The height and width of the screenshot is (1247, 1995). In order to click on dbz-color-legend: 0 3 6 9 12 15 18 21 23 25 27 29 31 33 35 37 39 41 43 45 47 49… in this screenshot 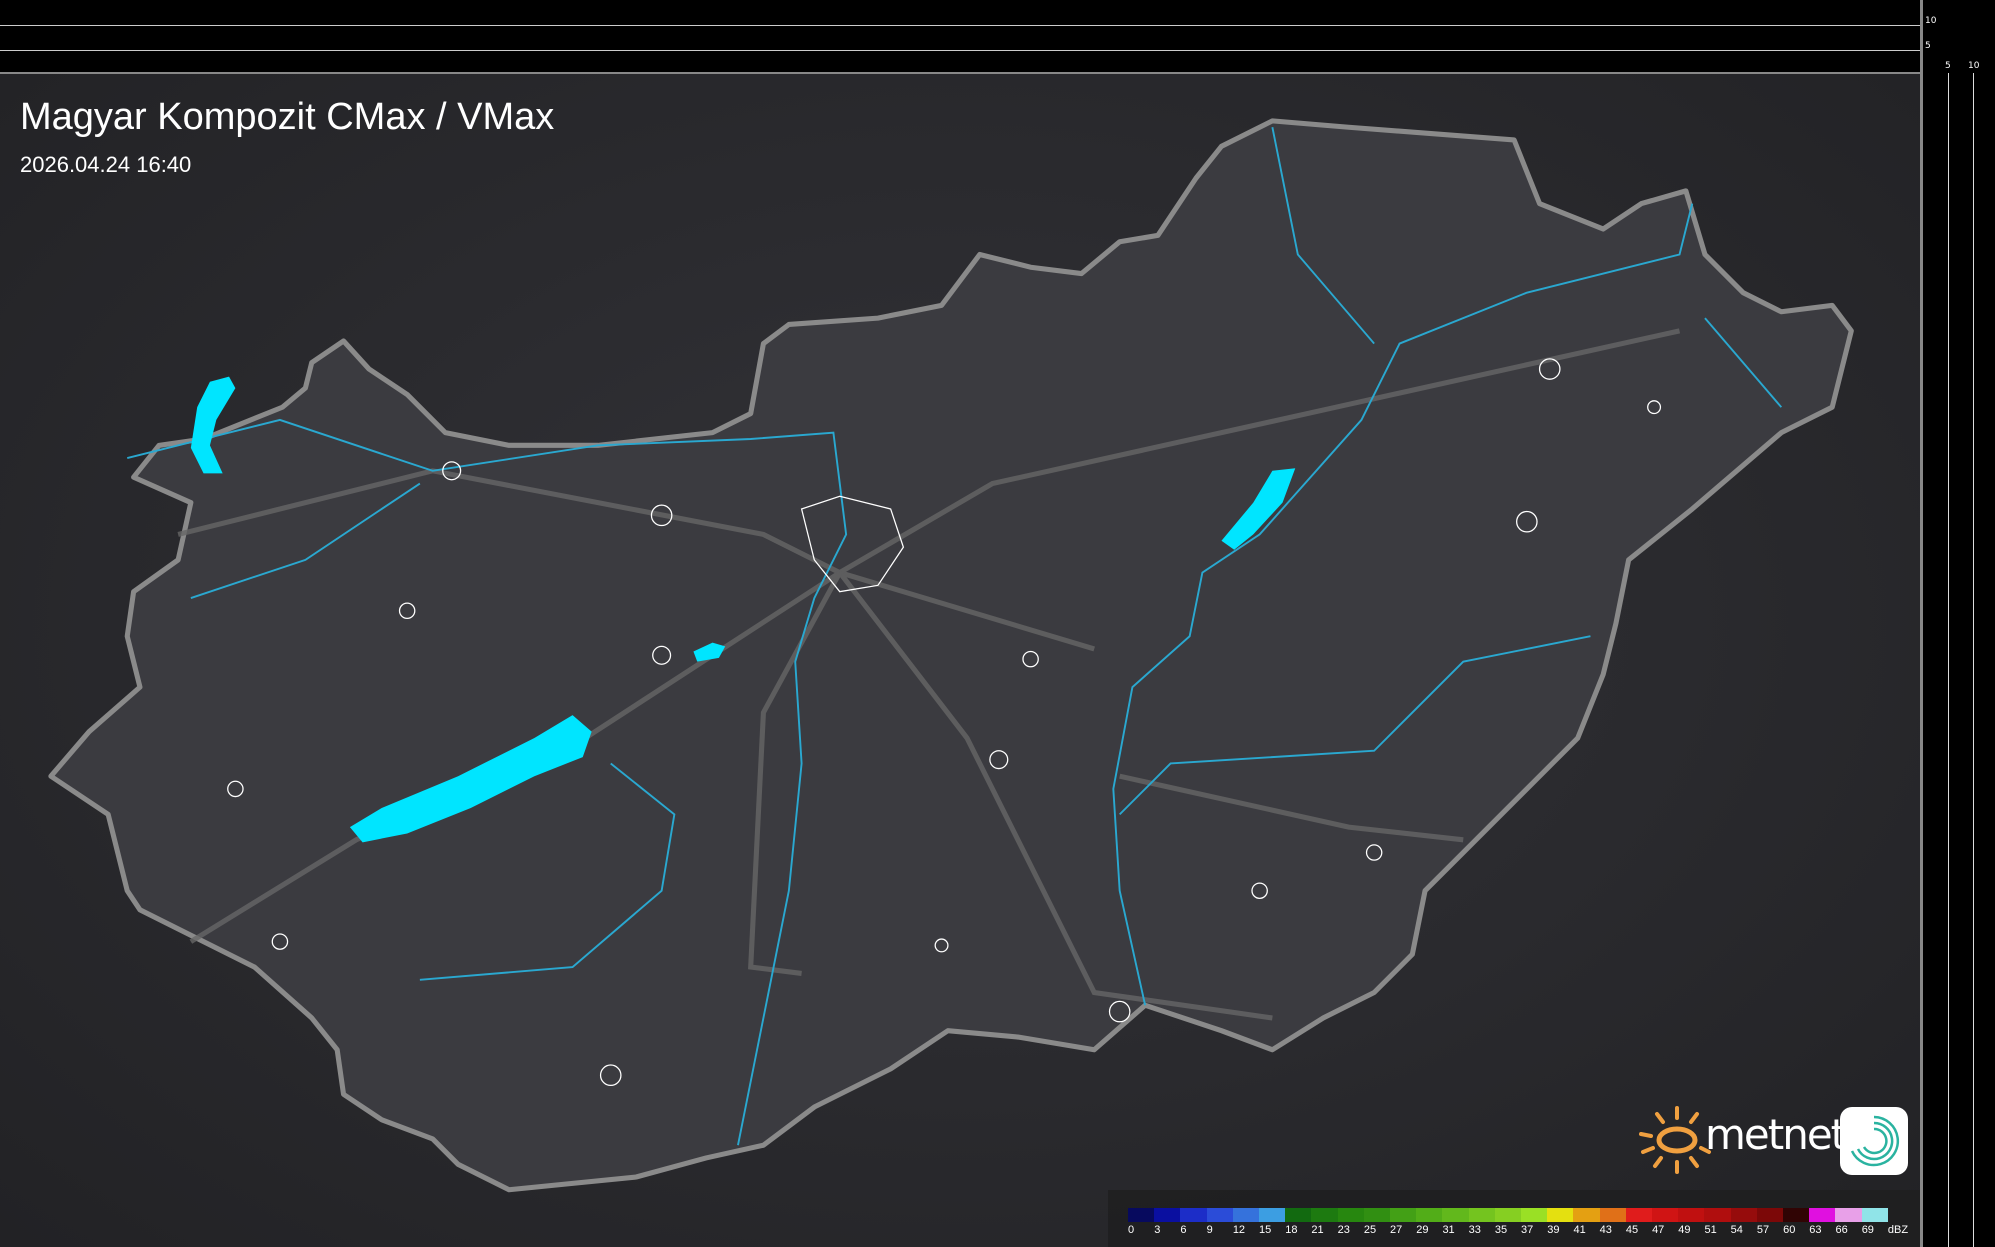, I will do `click(1514, 1218)`.